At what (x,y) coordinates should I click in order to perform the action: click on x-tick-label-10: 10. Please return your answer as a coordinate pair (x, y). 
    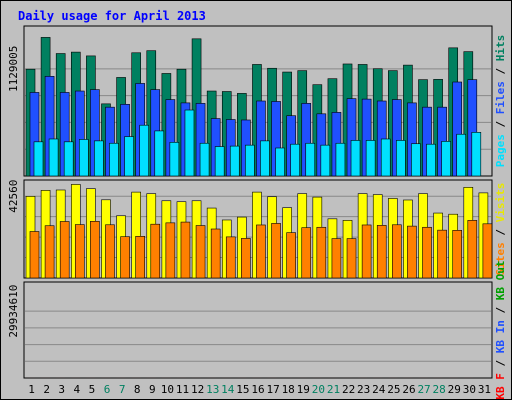
    Looking at the image, I should click on (167, 389).